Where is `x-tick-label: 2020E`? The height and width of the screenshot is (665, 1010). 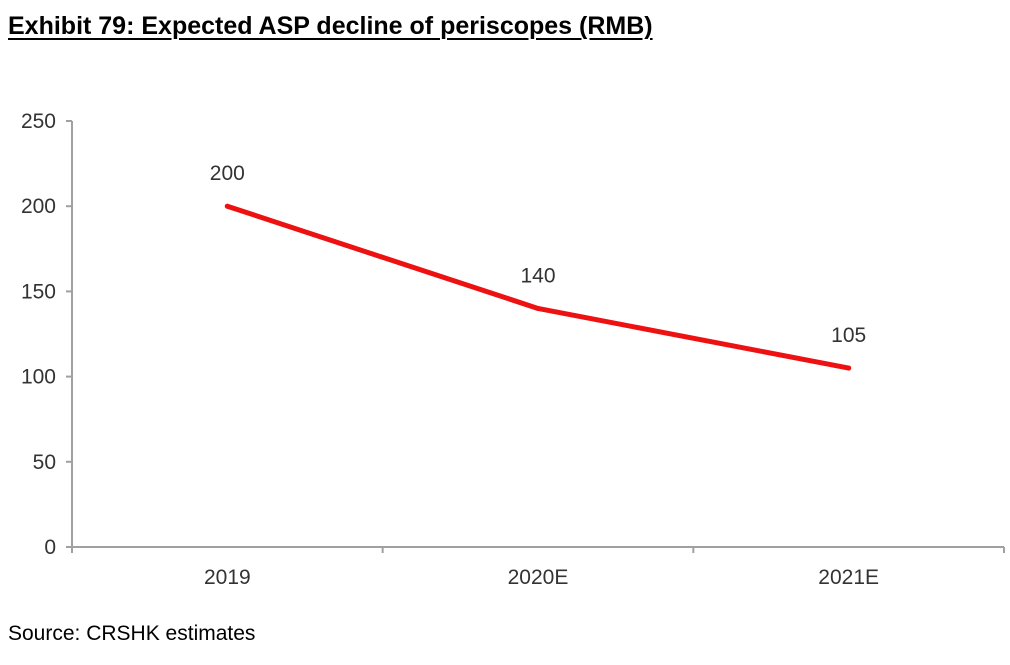 x-tick-label: 2020E is located at coordinates (538, 577).